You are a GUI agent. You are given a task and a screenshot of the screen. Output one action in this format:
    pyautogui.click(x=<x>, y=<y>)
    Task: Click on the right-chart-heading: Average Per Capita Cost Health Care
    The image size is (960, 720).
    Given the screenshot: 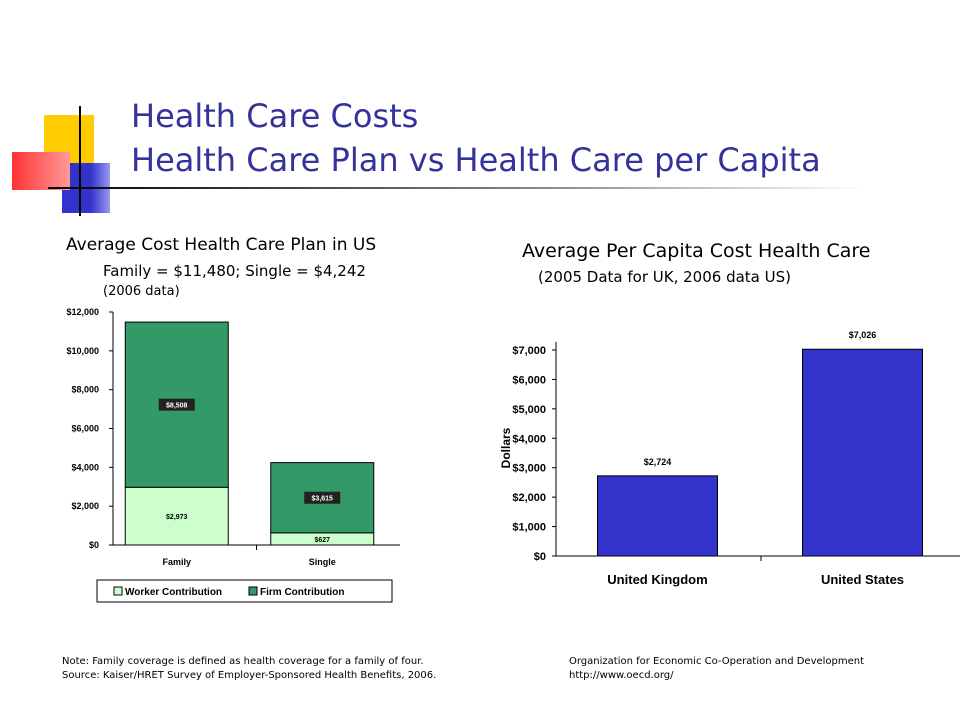 What is the action you would take?
    pyautogui.click(x=696, y=251)
    